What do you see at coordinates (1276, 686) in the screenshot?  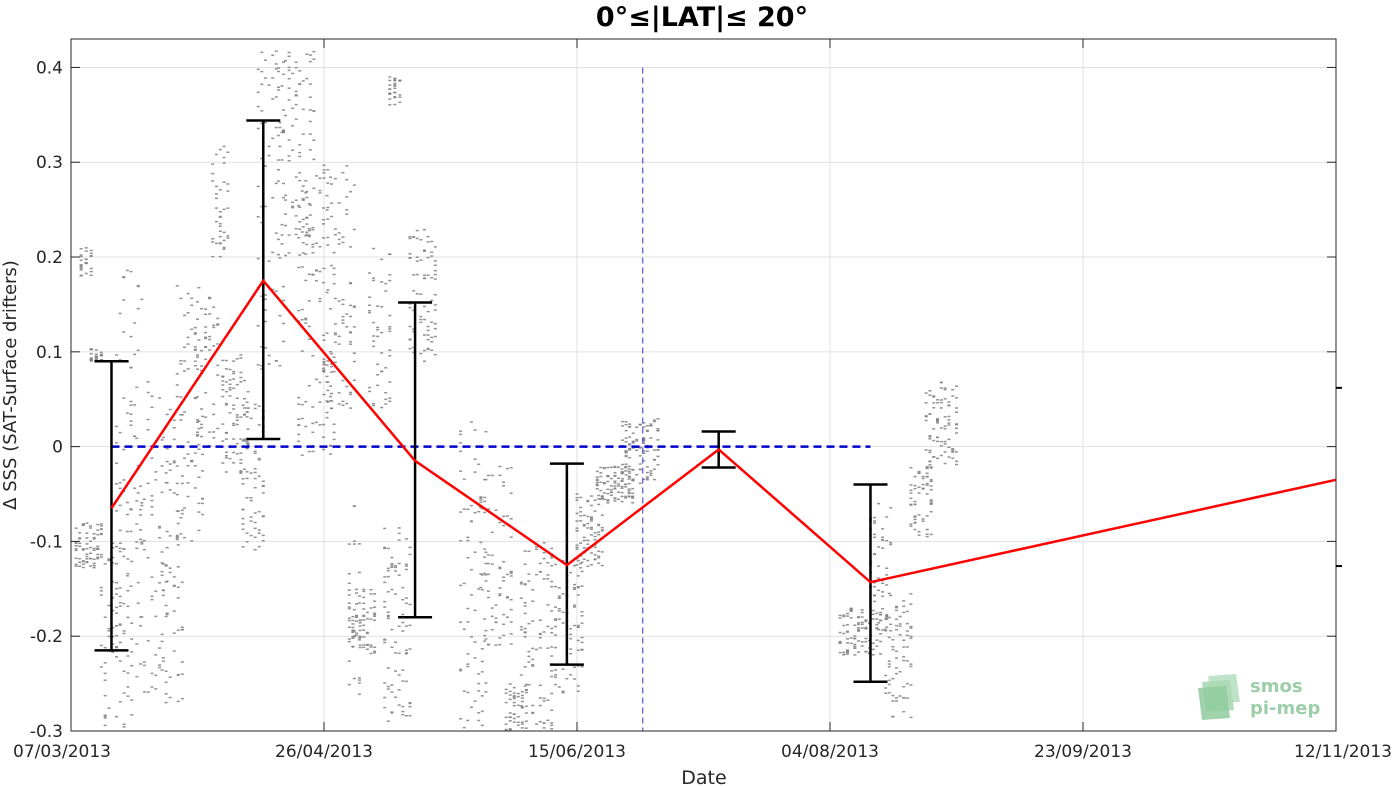 I see `logo-text-smos: smos` at bounding box center [1276, 686].